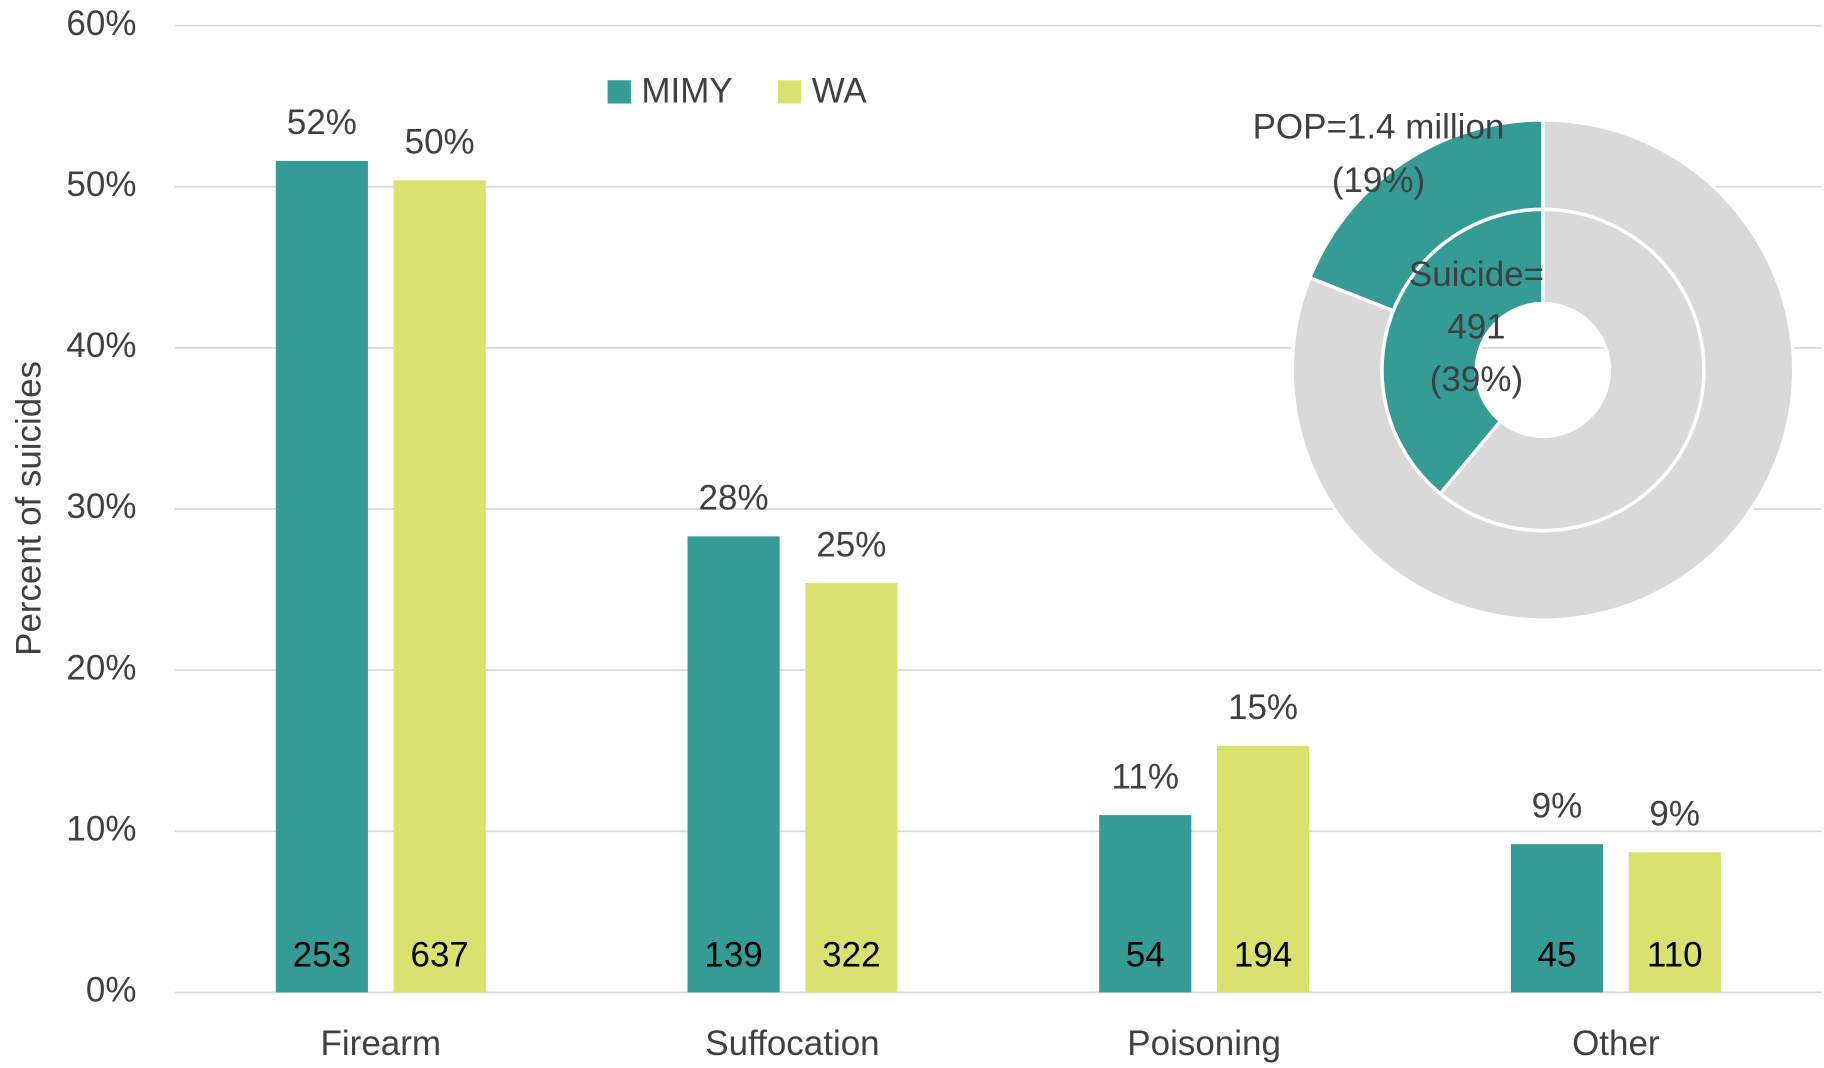 This screenshot has width=1824, height=1068. Describe the element at coordinates (1204, 1043) in the screenshot. I see `x-tick-label: Poisoning` at that location.